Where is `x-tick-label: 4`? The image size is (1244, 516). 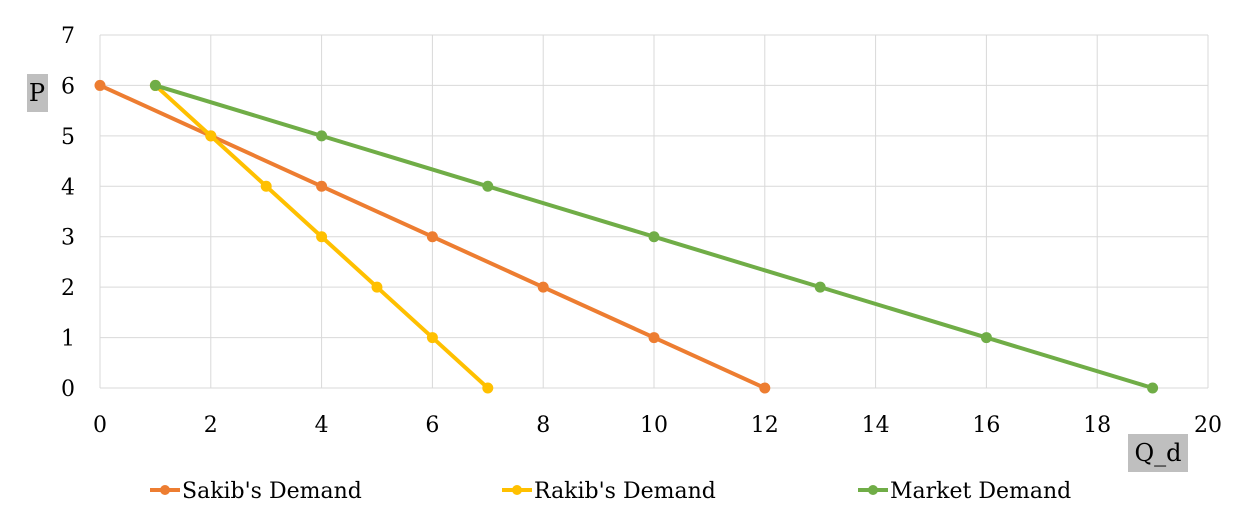 x-tick-label: 4 is located at coordinates (322, 425).